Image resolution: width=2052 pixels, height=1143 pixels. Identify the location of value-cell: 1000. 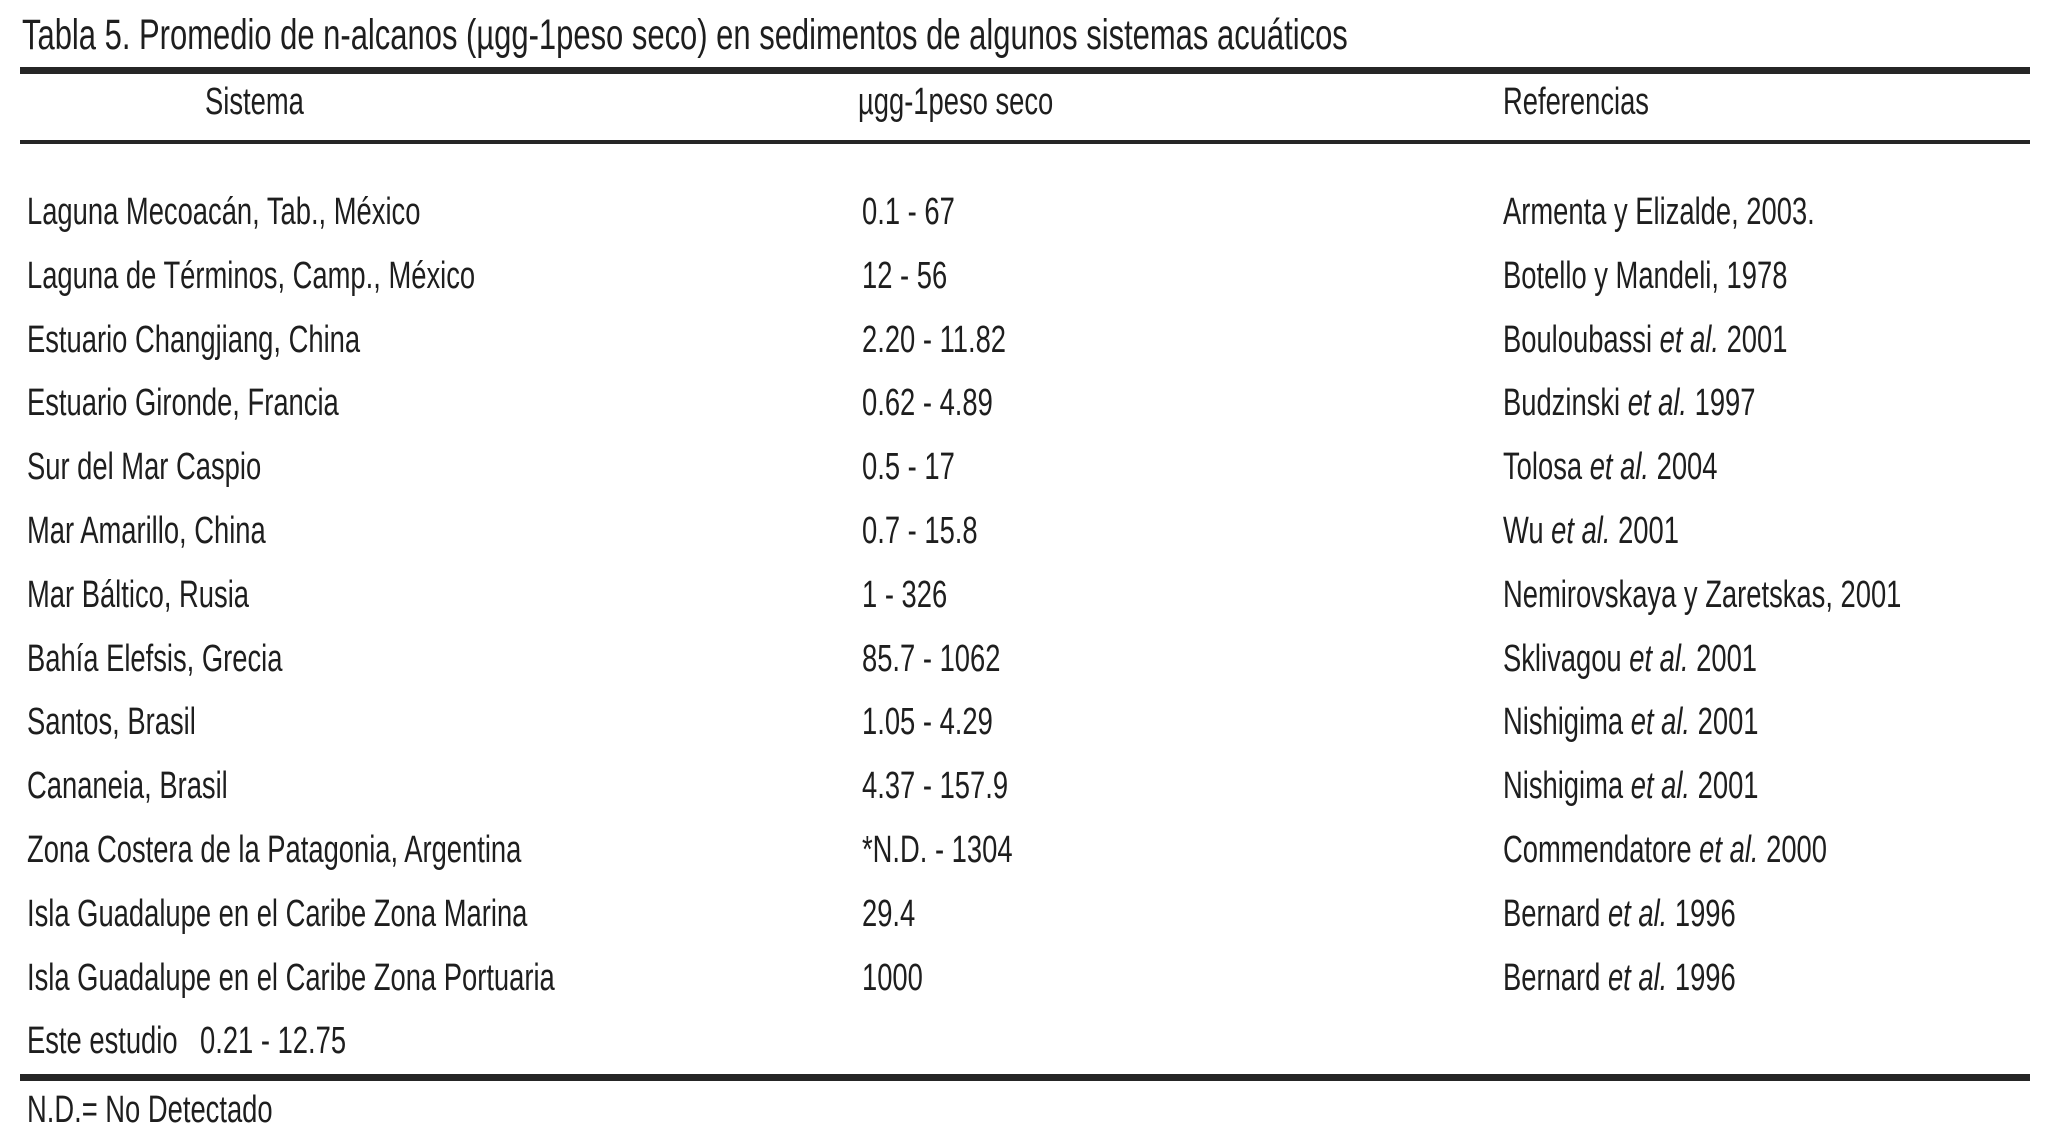
(892, 977).